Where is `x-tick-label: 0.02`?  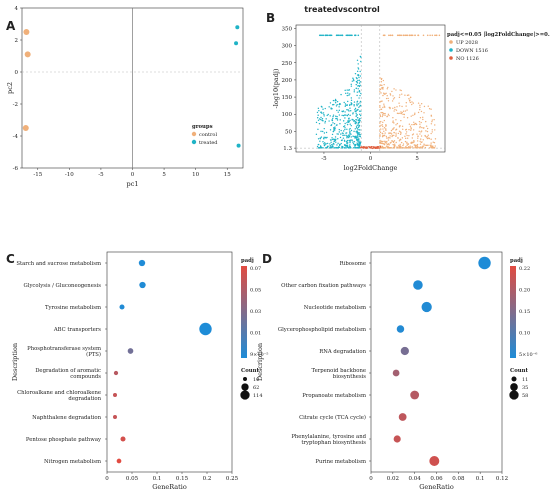
x-tick-label: 0.02 is located at coordinates (393, 479).